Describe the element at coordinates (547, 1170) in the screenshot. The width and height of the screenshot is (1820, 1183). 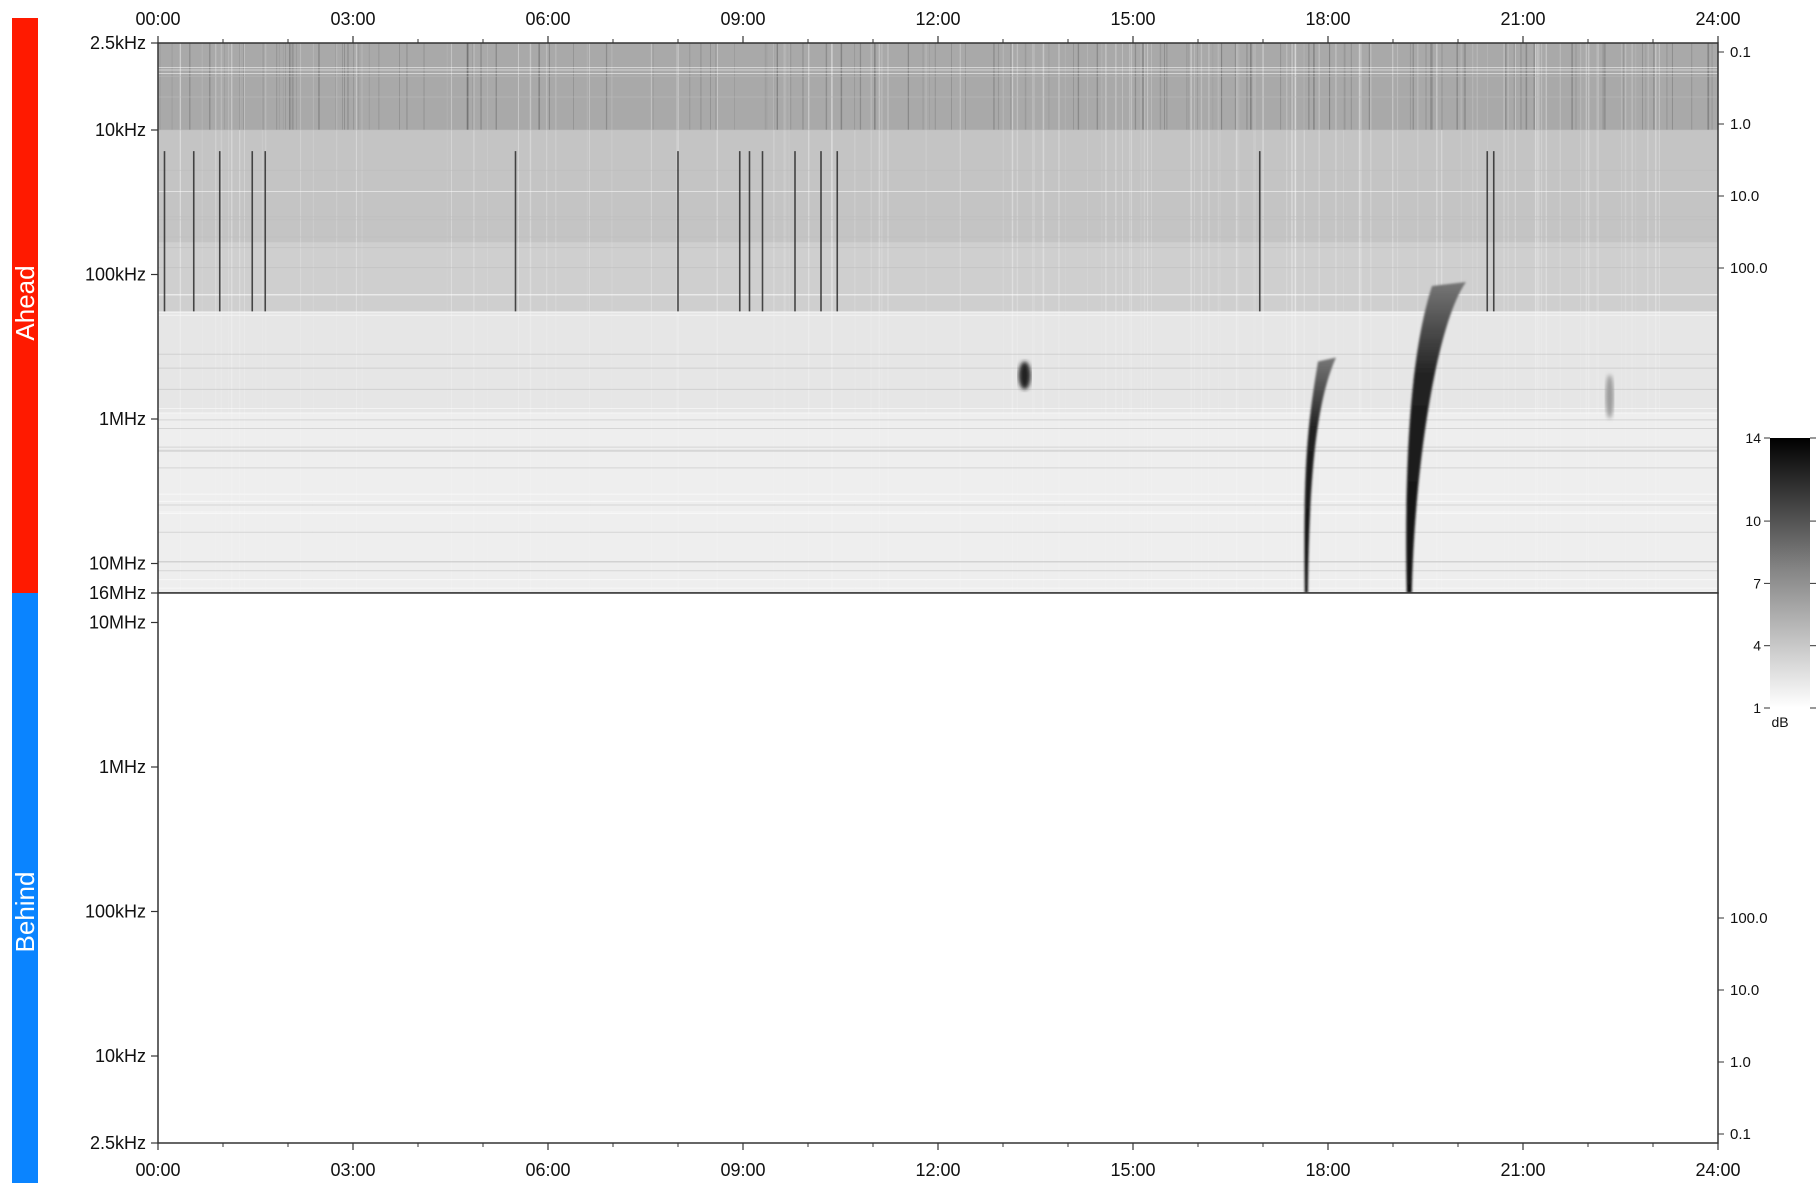
I see `x-tick-label-bottom: 06:00` at that location.